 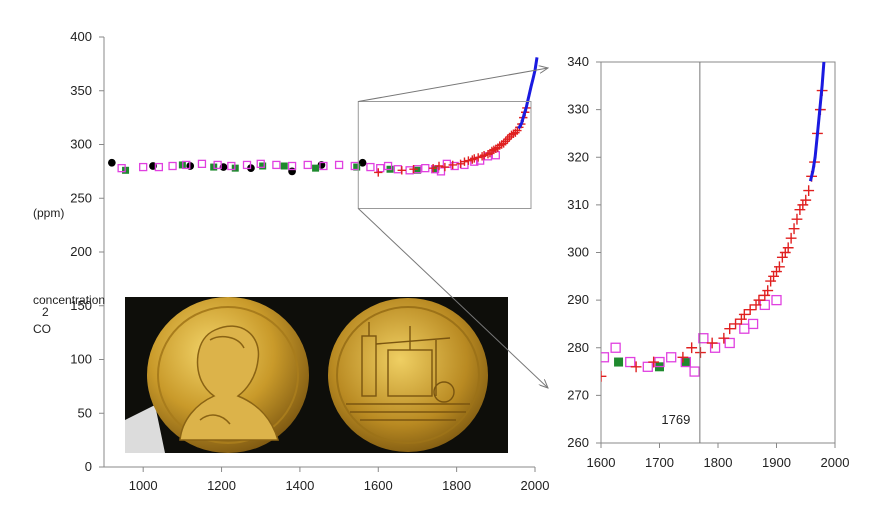 What do you see at coordinates (316, 375) in the screenshot?
I see `medal-photo` at bounding box center [316, 375].